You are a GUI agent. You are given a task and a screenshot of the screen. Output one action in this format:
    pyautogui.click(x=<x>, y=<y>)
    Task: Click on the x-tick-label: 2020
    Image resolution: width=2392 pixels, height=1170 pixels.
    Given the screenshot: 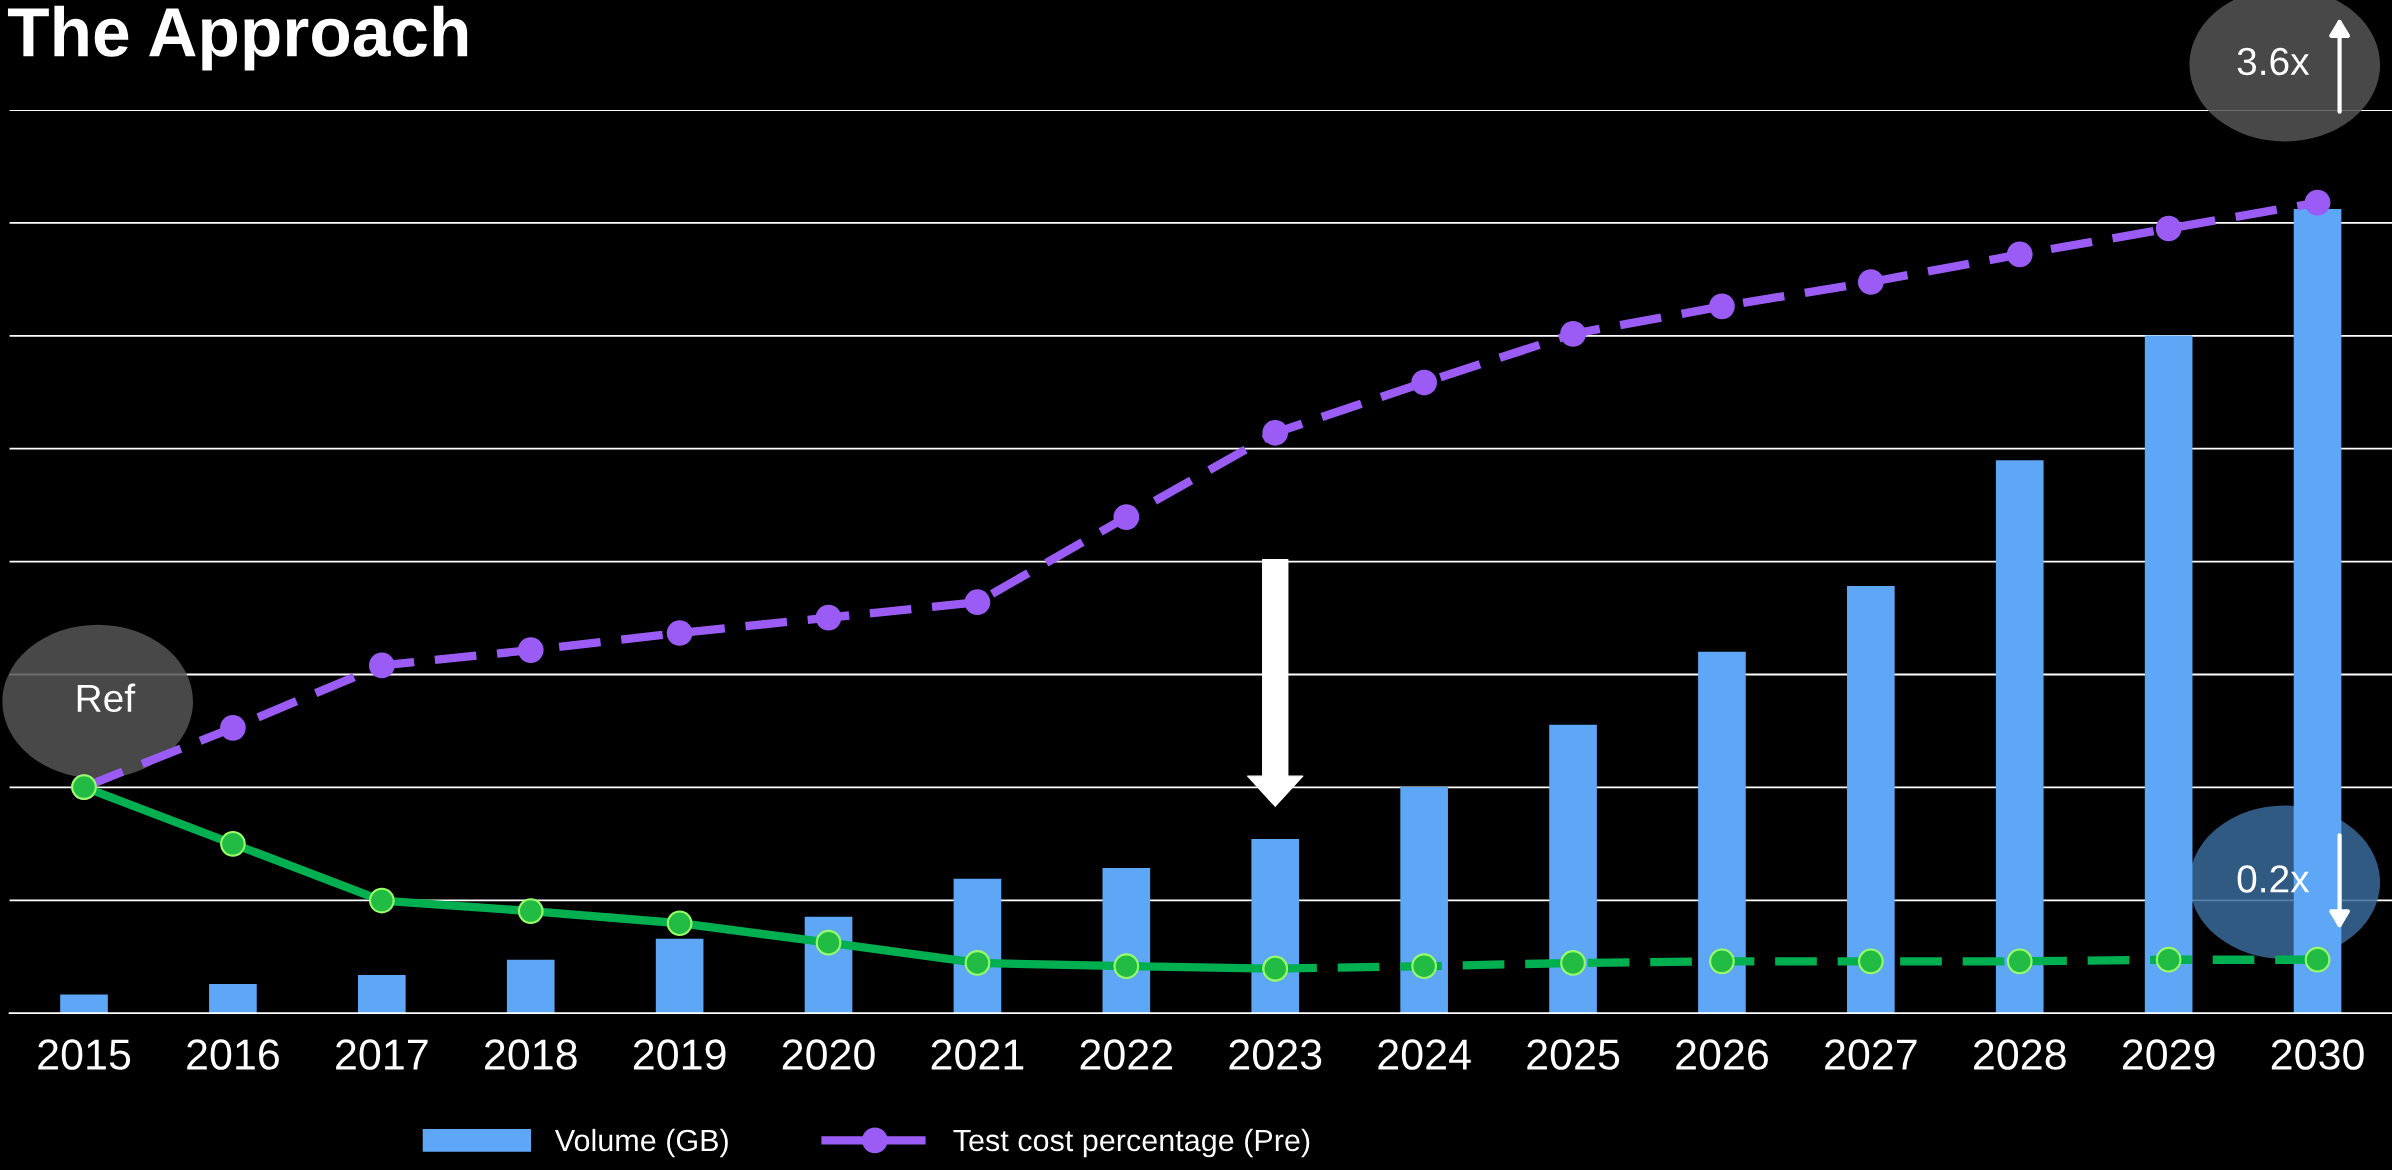 What is the action you would take?
    pyautogui.click(x=828, y=1054)
    